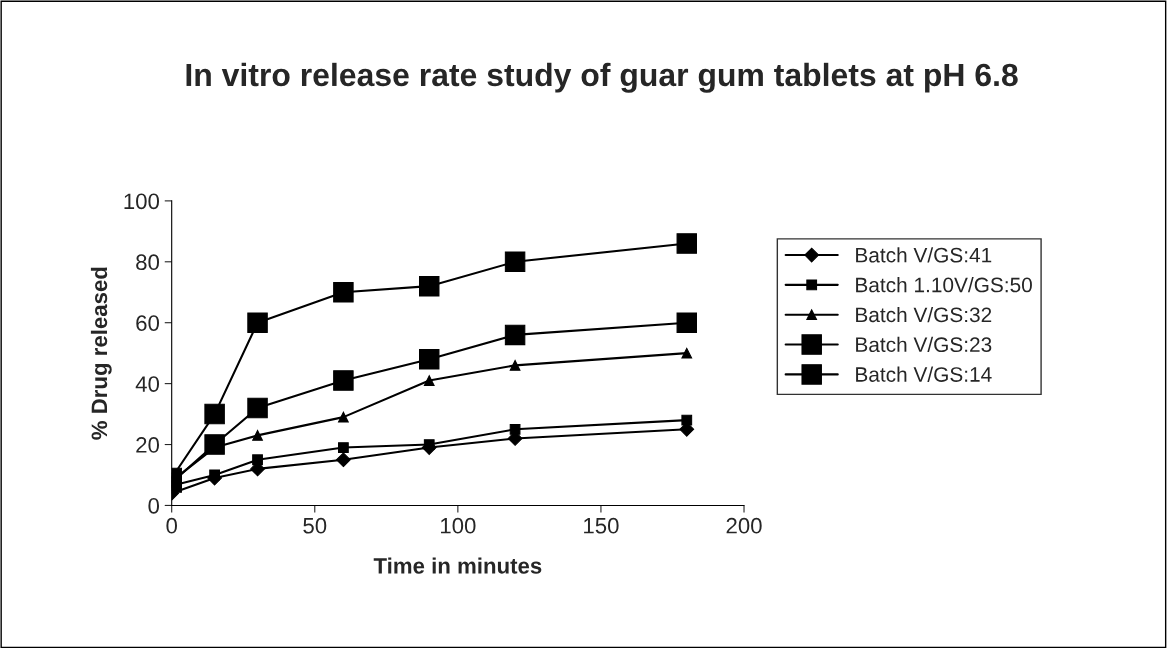  Describe the element at coordinates (924, 255) in the screenshot. I see `legend-label: Batch V/GS:41` at that location.